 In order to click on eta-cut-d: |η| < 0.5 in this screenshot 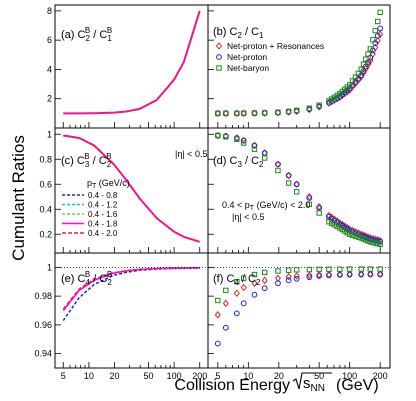, I will do `click(248, 217)`.